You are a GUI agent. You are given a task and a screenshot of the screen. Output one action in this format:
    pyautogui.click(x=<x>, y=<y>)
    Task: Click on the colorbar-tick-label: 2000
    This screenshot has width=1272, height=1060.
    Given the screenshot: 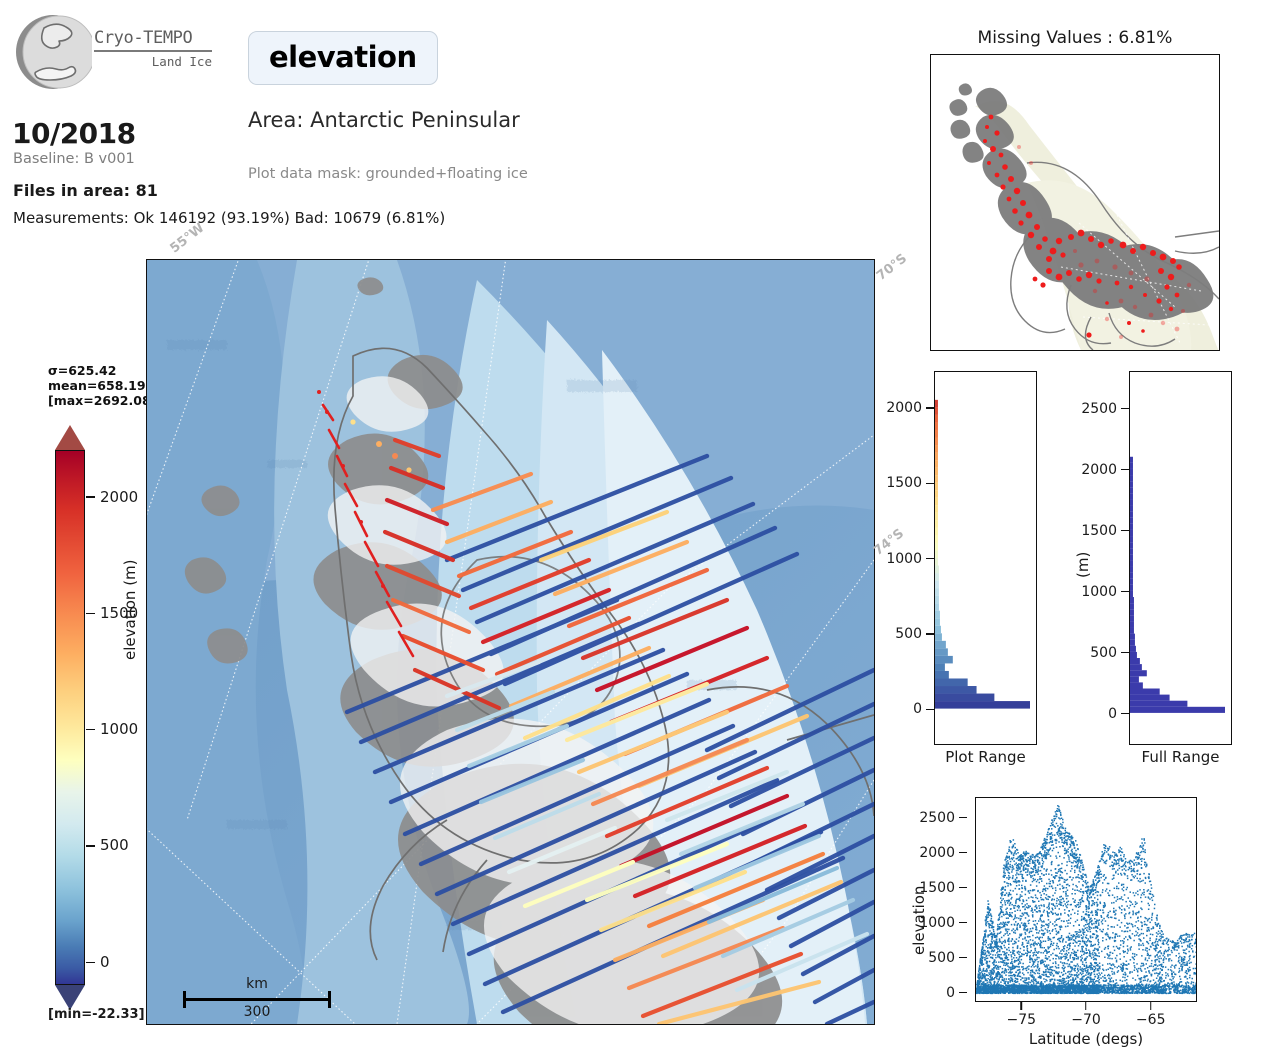 What is the action you would take?
    pyautogui.click(x=119, y=496)
    